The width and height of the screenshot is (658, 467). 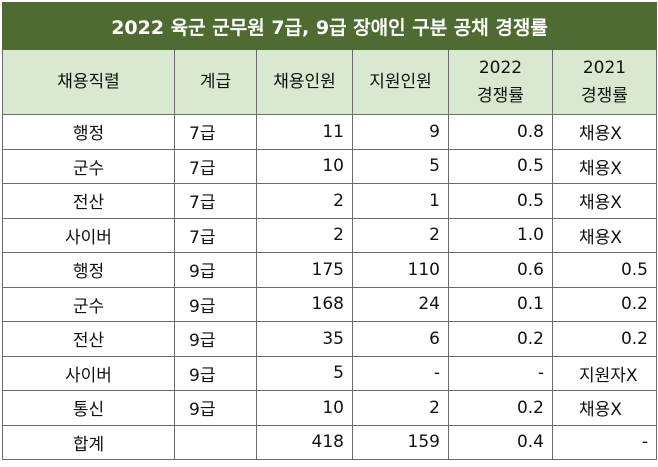 What do you see at coordinates (604, 270) in the screenshot?
I see `cell-rate-2021: 0.5` at bounding box center [604, 270].